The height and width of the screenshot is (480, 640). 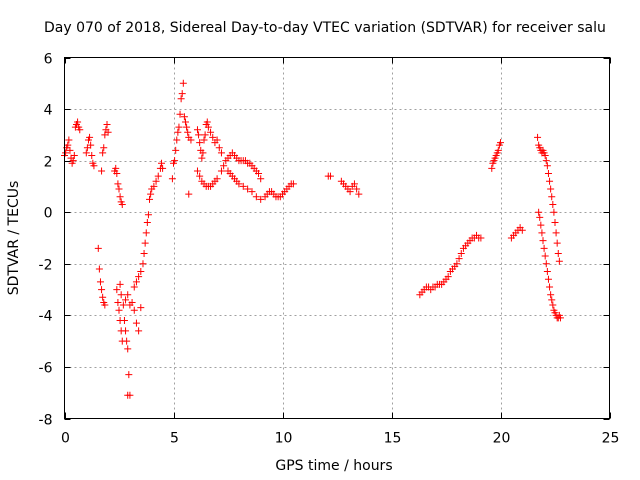 What do you see at coordinates (65, 439) in the screenshot?
I see `x-tick-label: 0` at bounding box center [65, 439].